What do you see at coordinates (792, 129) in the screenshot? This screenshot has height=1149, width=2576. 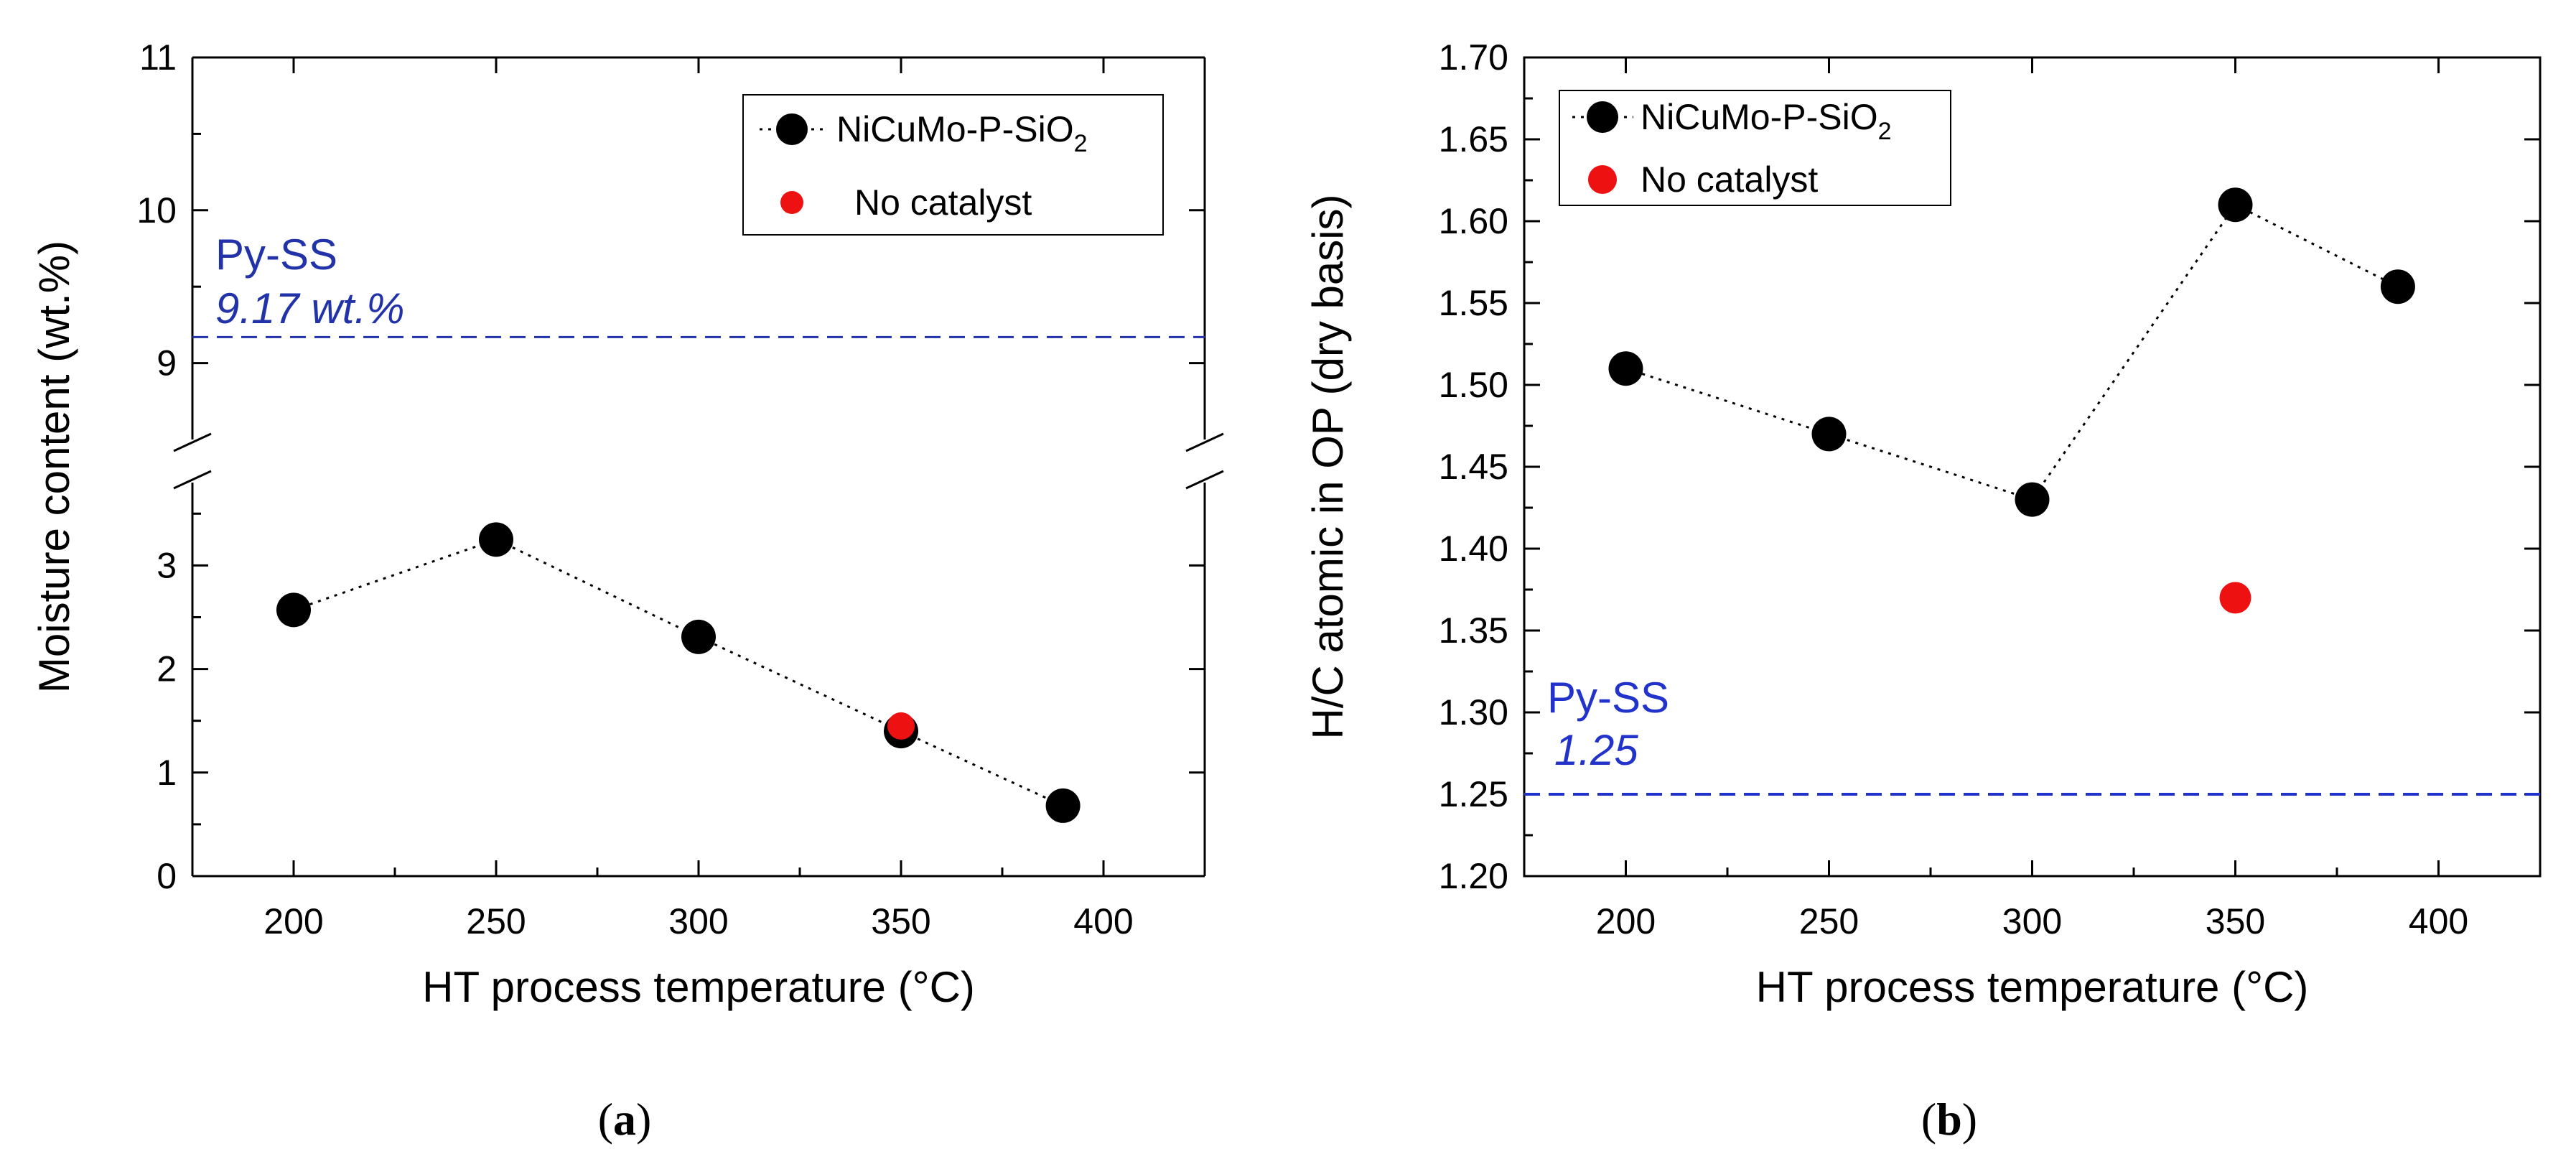 I see `chart-a-legend-marker-nicumo` at bounding box center [792, 129].